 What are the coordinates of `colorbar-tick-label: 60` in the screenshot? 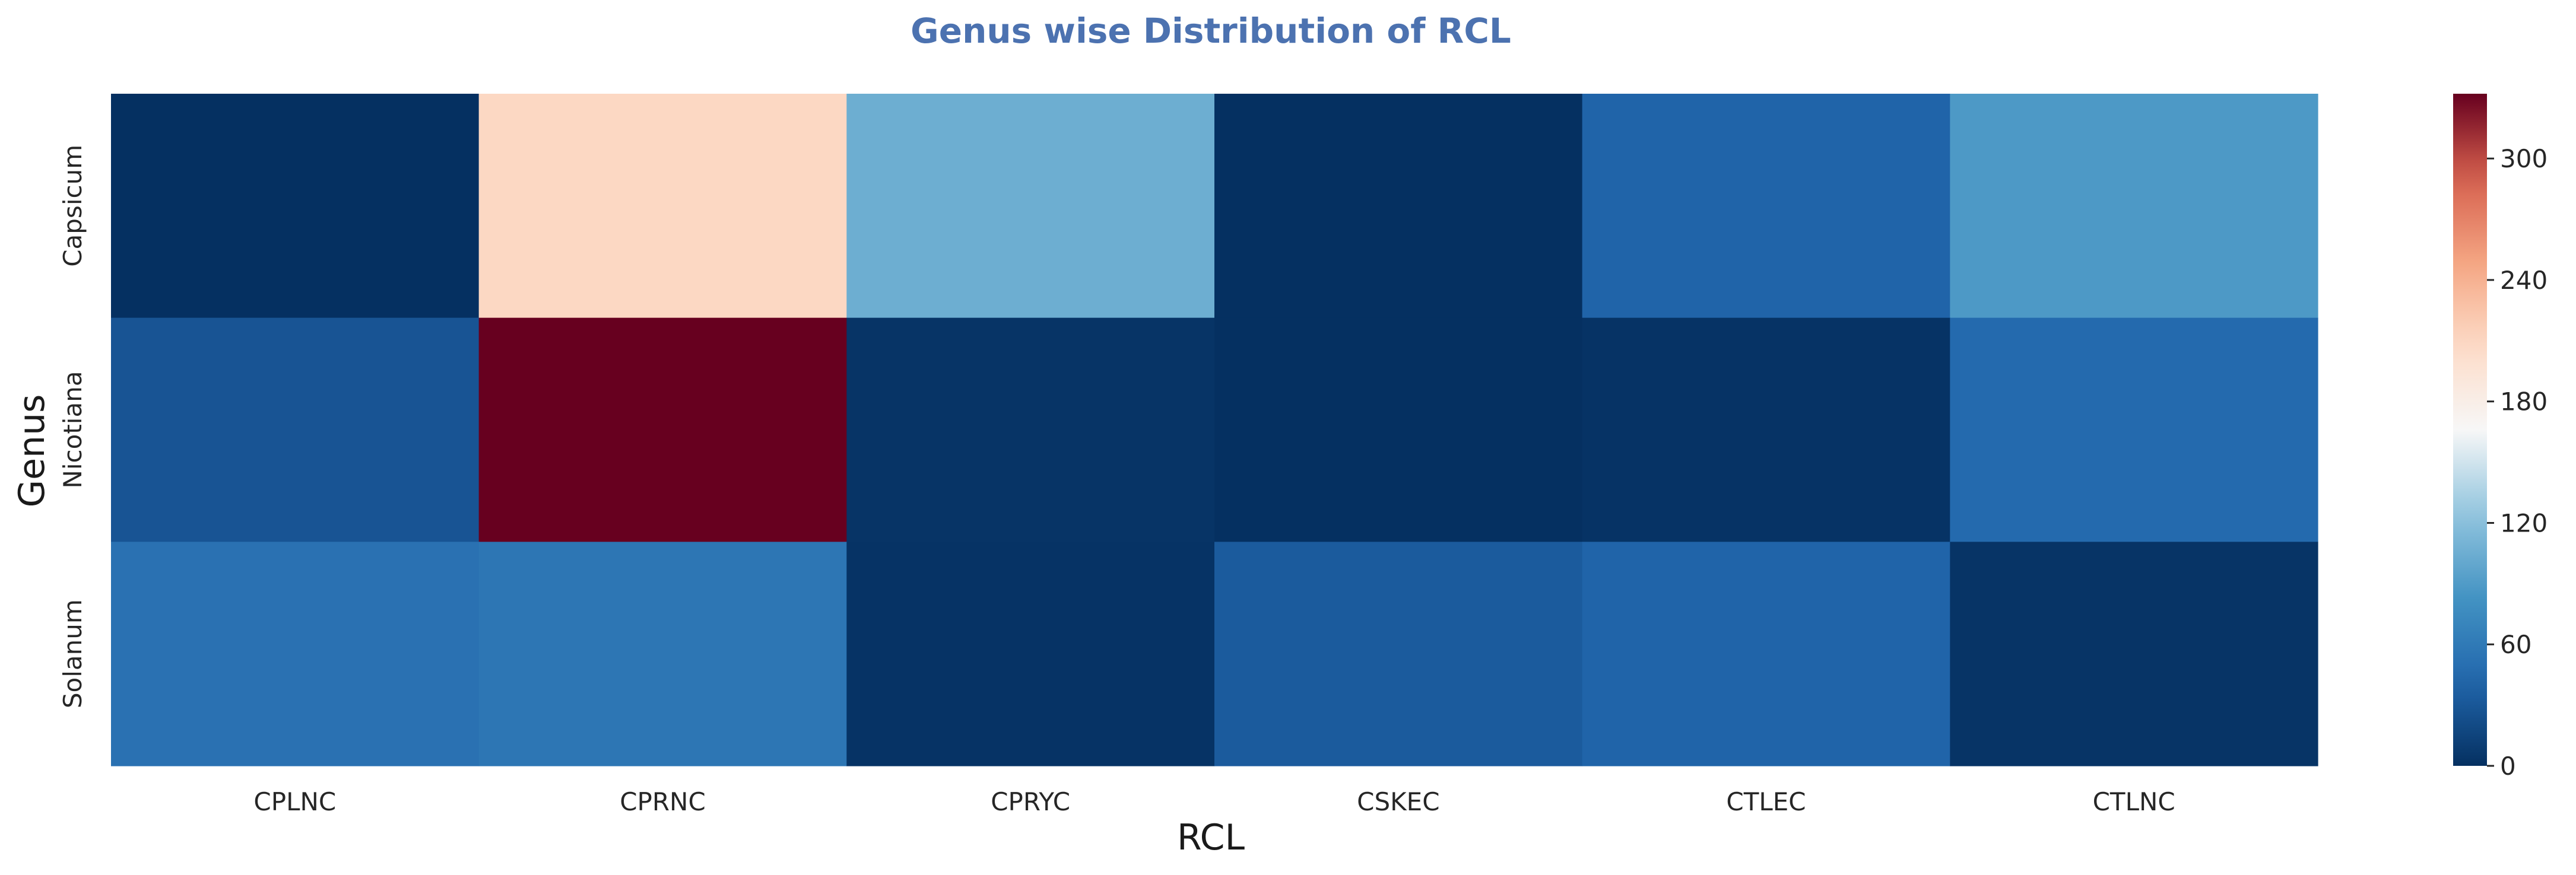 It's located at (2515, 644).